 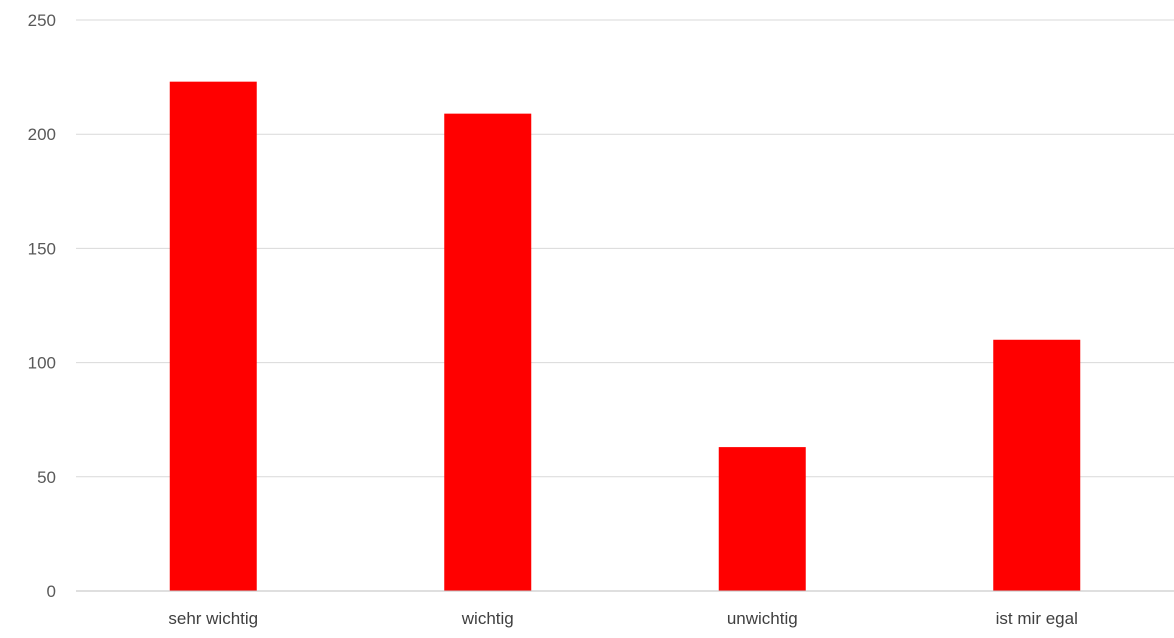 I want to click on y-tick-label: 200, so click(x=42, y=134).